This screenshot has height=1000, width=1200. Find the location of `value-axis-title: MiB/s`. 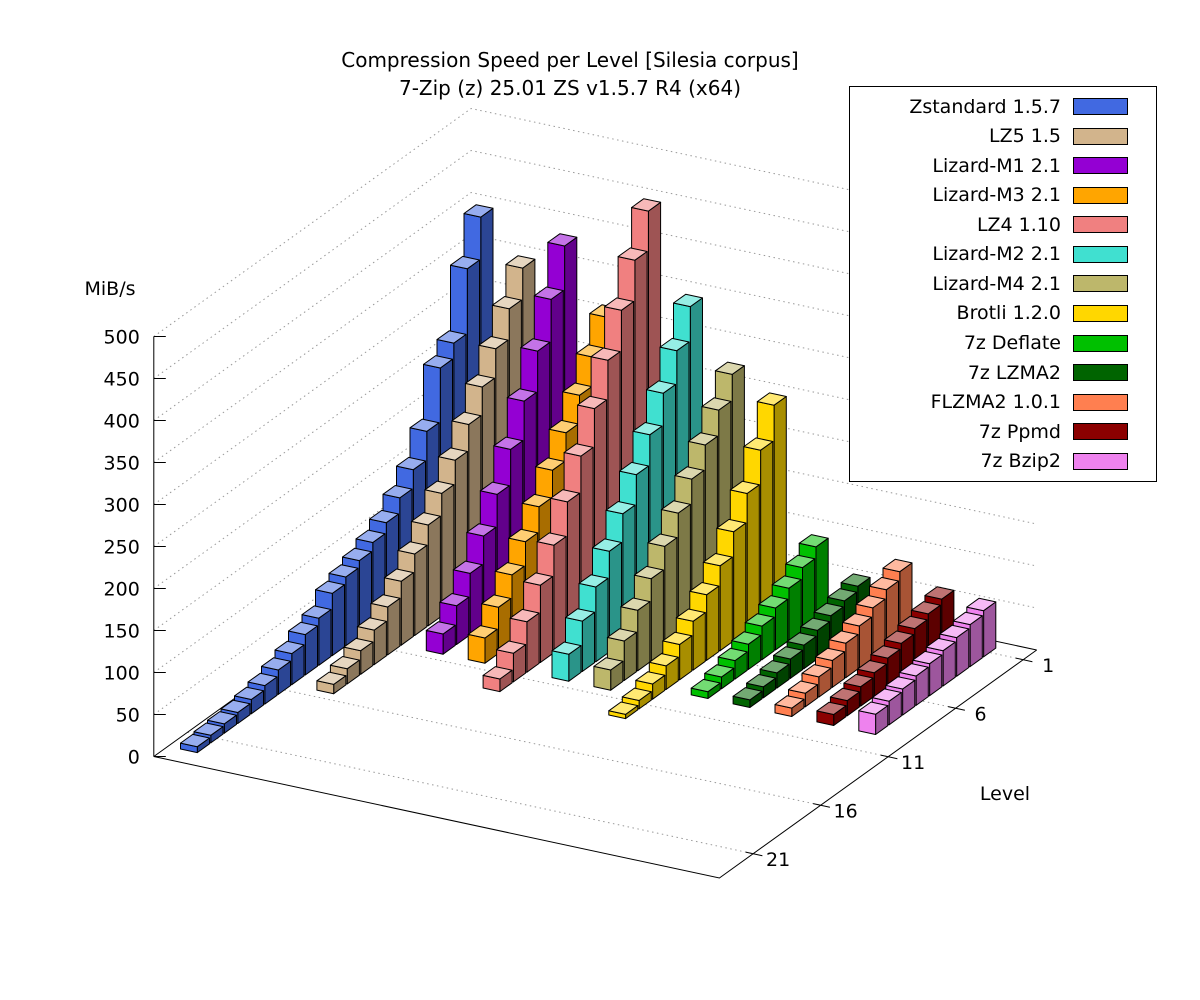

value-axis-title: MiB/s is located at coordinates (110, 289).